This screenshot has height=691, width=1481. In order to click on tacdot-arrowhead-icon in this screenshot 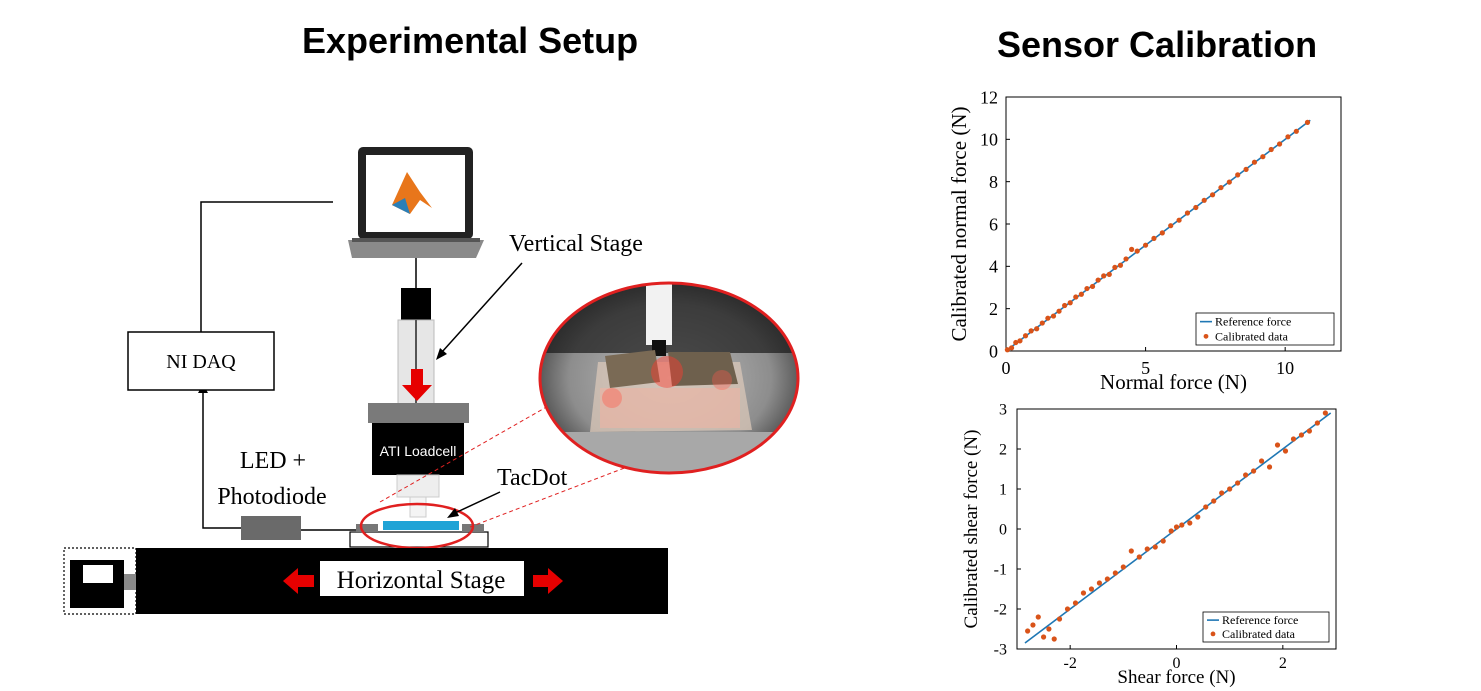, I will do `click(453, 513)`.